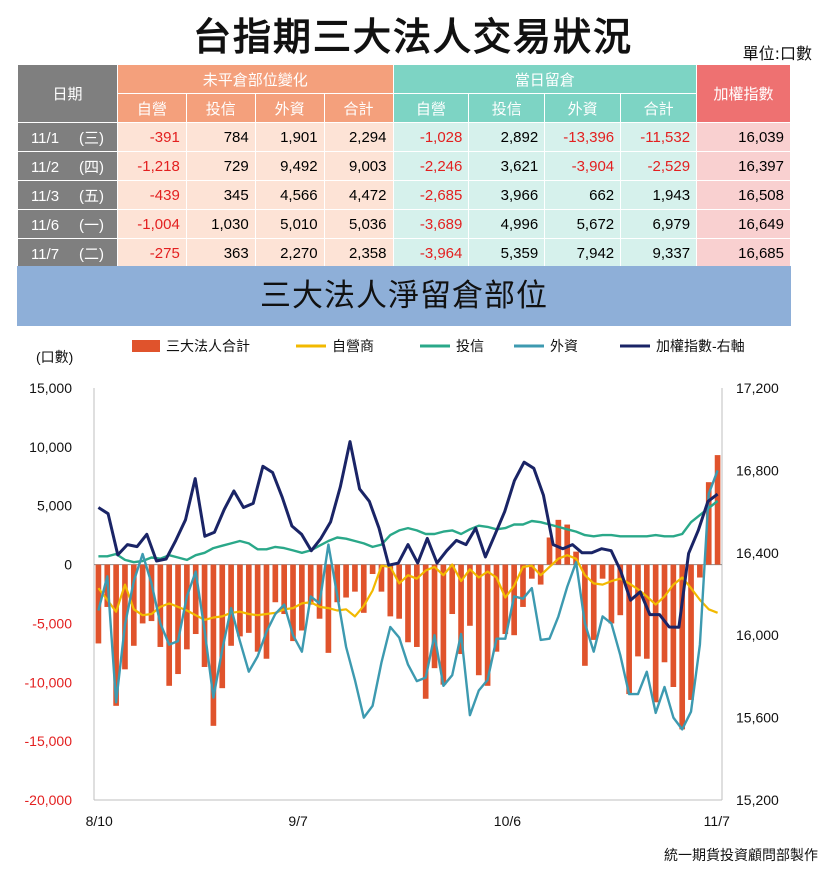  I want to click on day-cell: -2,685, so click(431, 195).